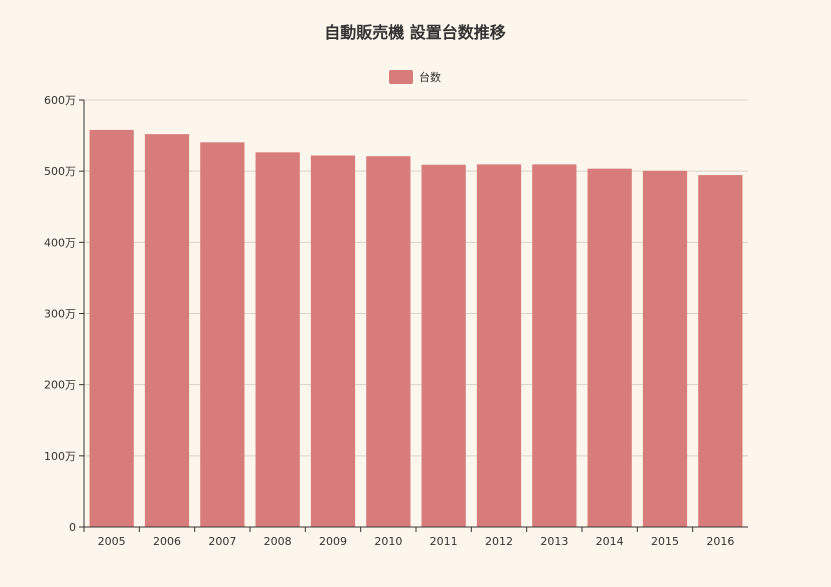 The height and width of the screenshot is (587, 831). Describe the element at coordinates (415, 77) in the screenshot. I see `legend: 台数` at that location.